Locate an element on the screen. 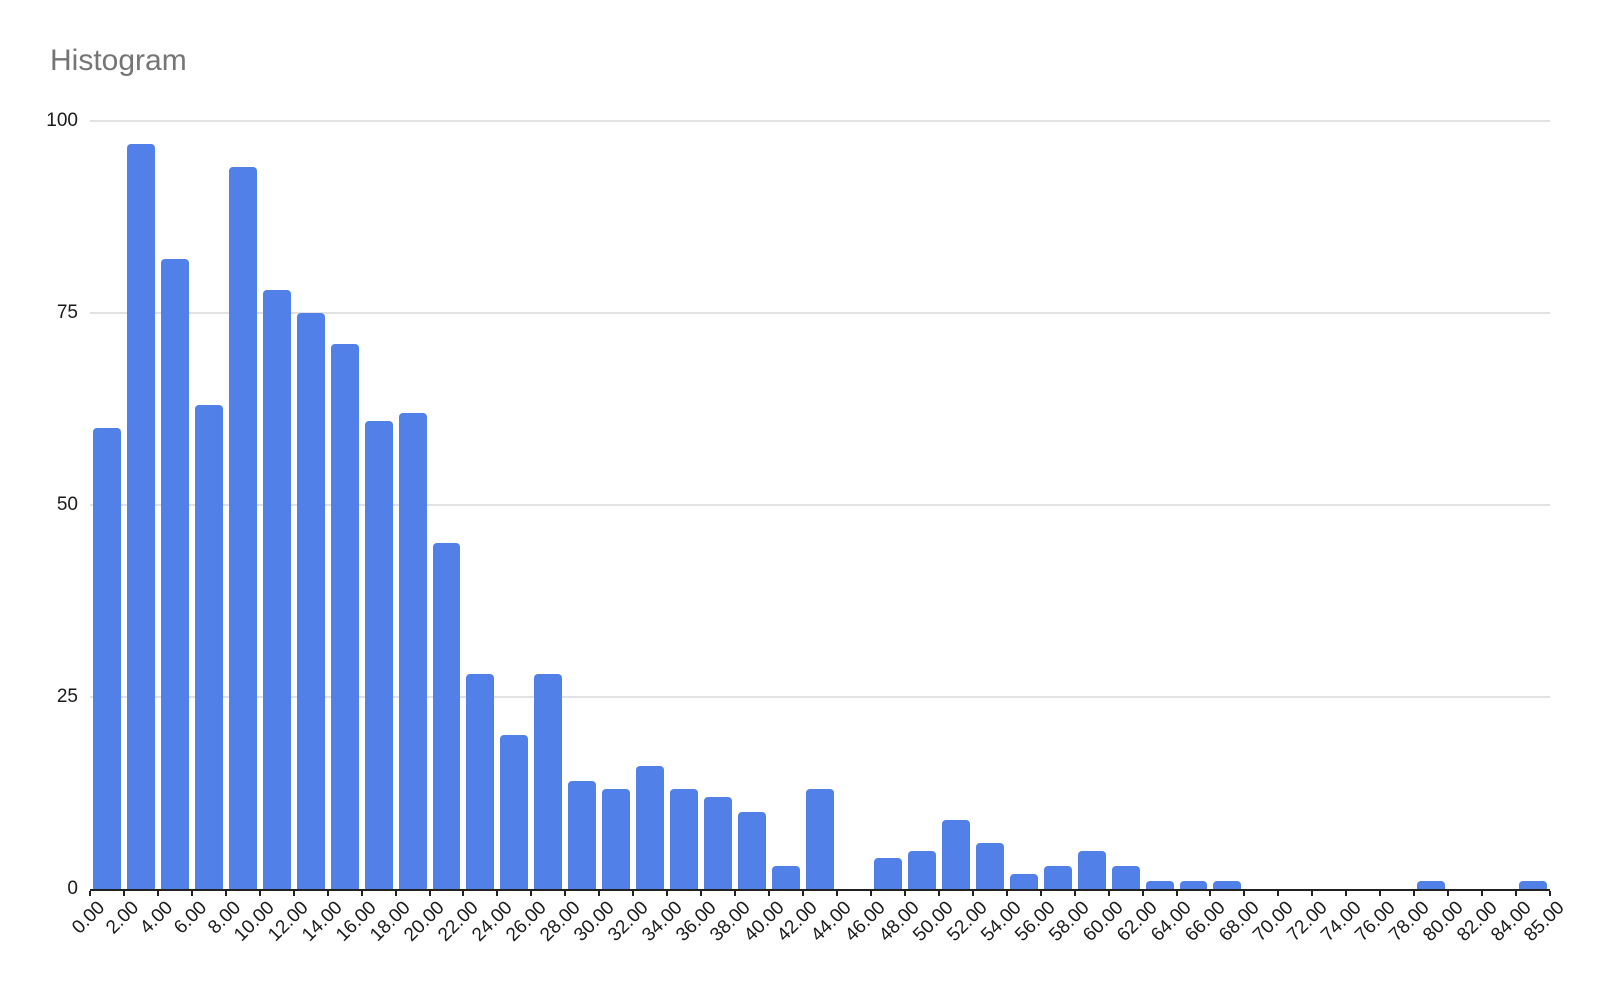 This screenshot has height=989, width=1600. x-axis-tick-label: 2.00 is located at coordinates (123, 918).